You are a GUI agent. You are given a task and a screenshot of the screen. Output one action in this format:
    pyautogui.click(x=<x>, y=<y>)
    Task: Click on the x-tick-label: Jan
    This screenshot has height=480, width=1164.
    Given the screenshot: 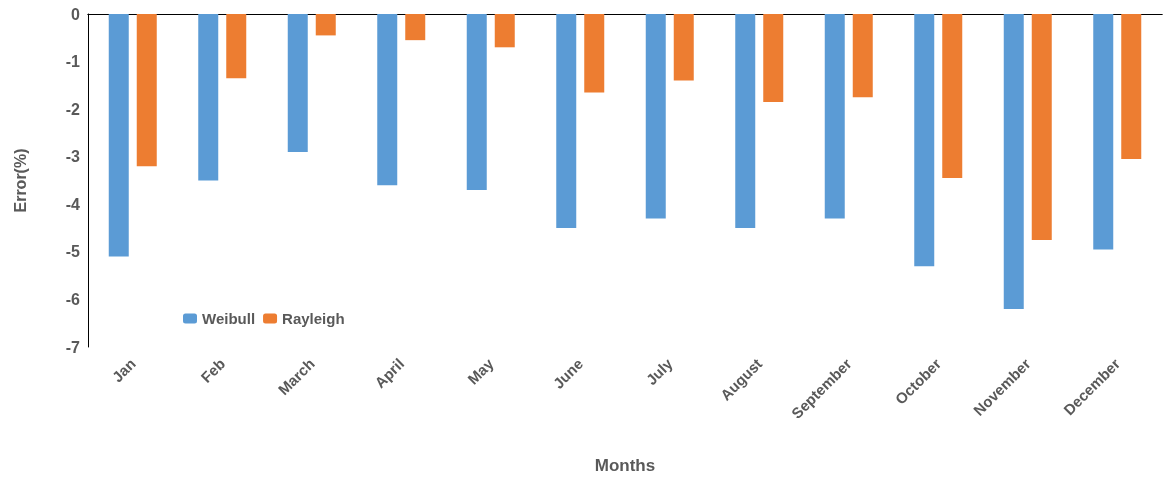 What is the action you would take?
    pyautogui.click(x=123, y=370)
    